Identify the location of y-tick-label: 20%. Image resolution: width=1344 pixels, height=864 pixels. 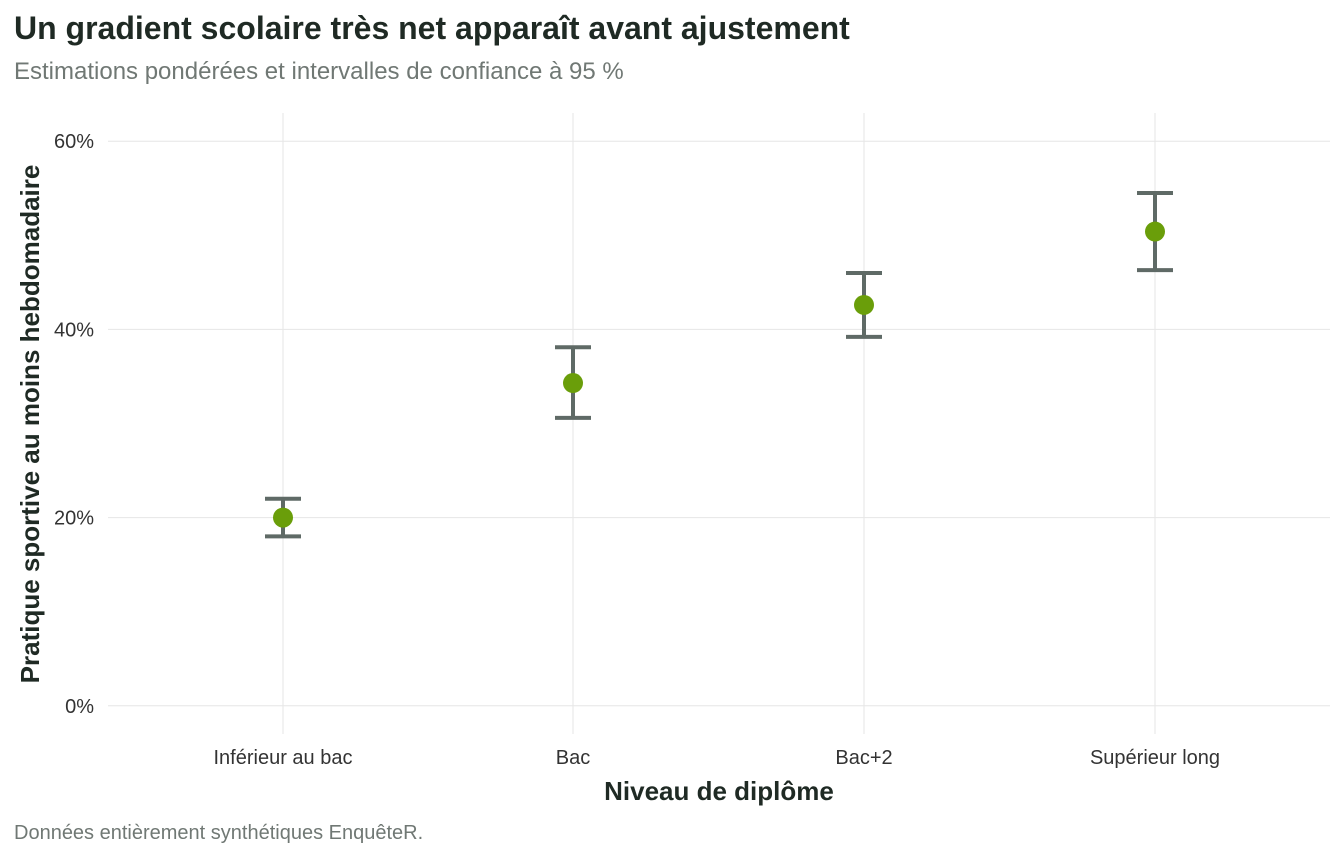
(74, 519).